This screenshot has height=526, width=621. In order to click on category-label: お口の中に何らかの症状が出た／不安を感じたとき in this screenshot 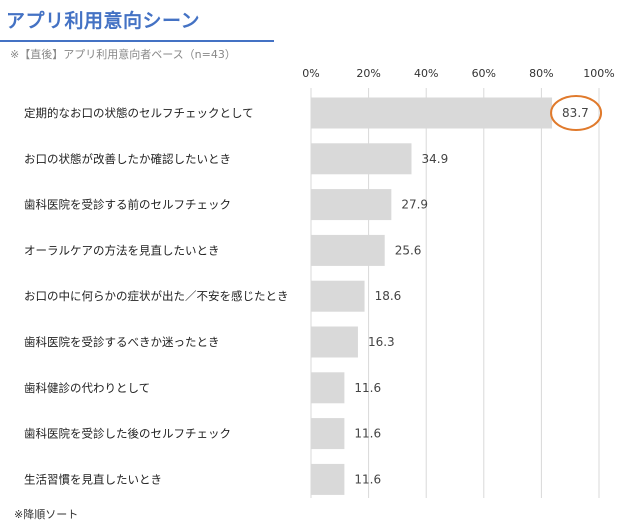, I will do `click(156, 296)`.